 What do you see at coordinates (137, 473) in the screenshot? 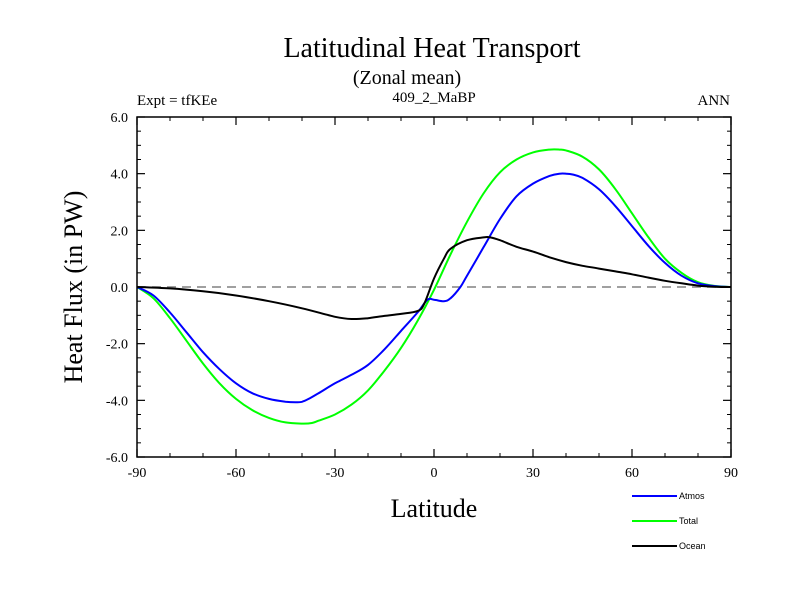
I see `x-tick-label: -90` at bounding box center [137, 473].